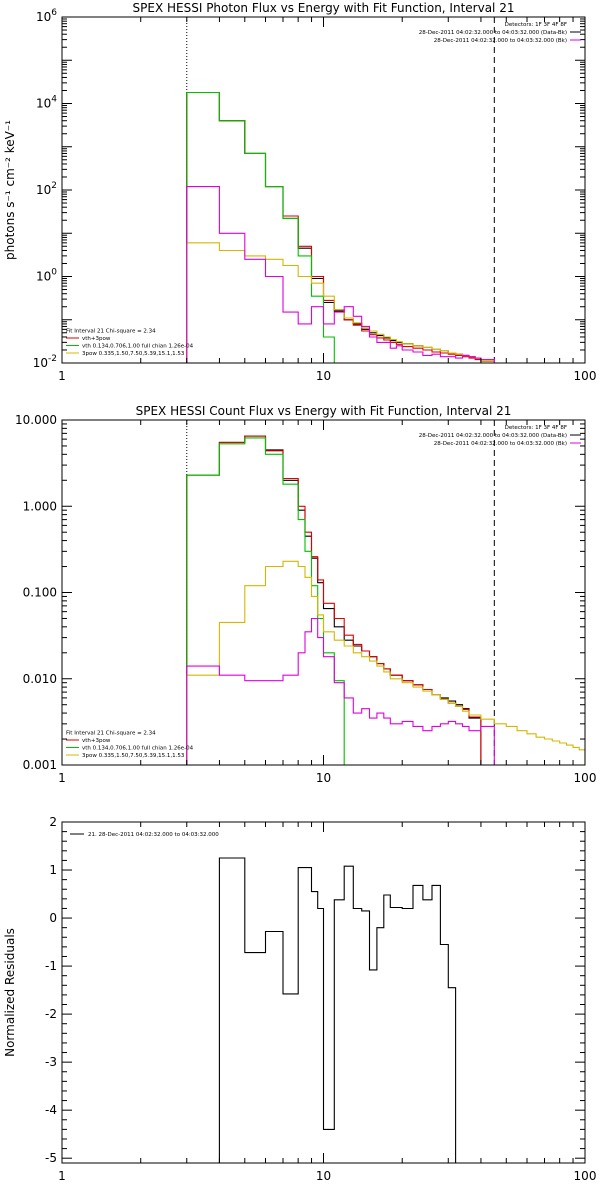 The image size is (600, 1200). What do you see at coordinates (46, 189) in the screenshot?
I see `y-tick-label: 10²` at bounding box center [46, 189].